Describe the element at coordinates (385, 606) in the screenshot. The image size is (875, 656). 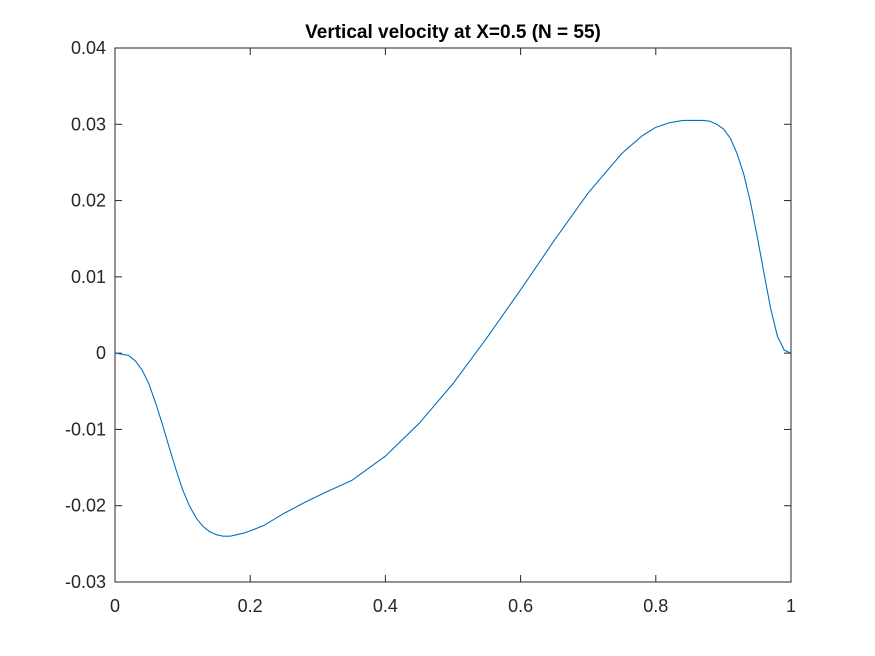
I see `x-tick-label: 0.4` at that location.